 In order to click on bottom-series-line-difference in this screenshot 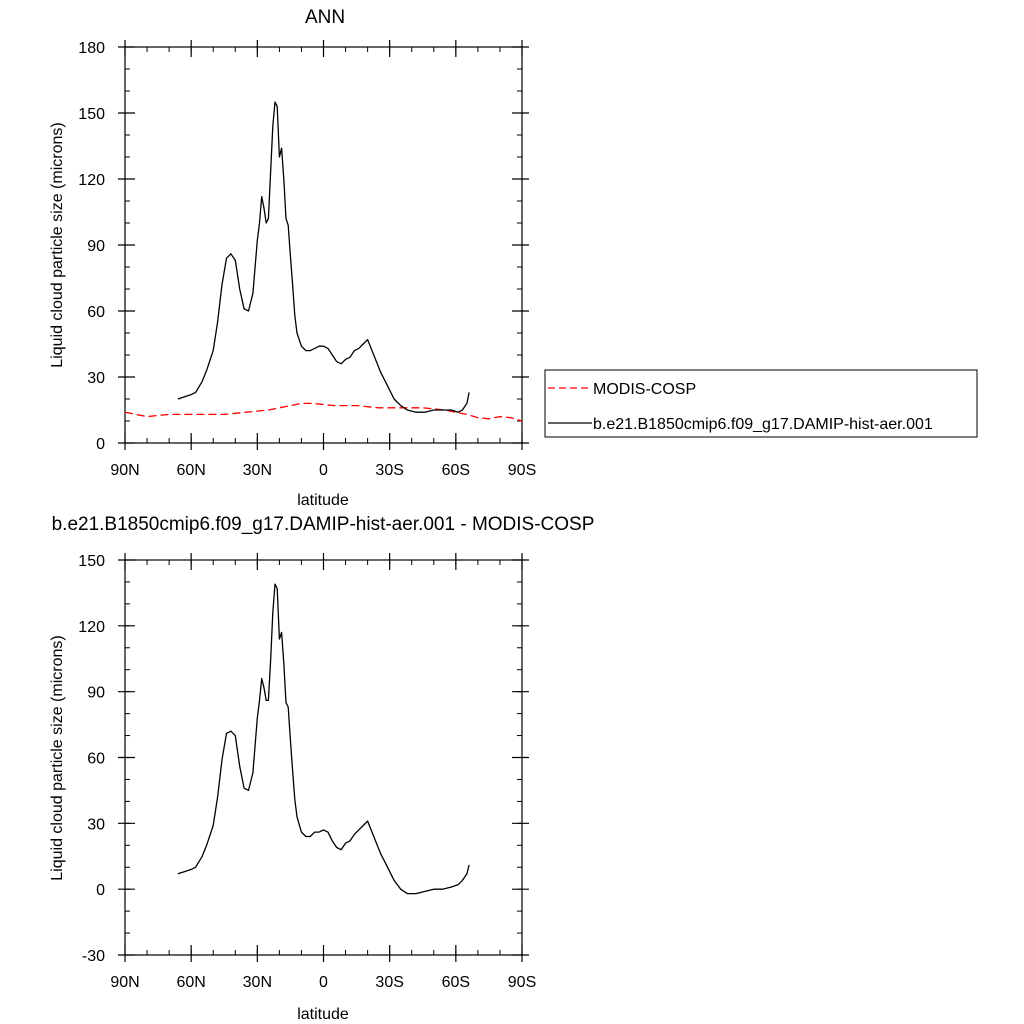, I will do `click(323, 739)`.